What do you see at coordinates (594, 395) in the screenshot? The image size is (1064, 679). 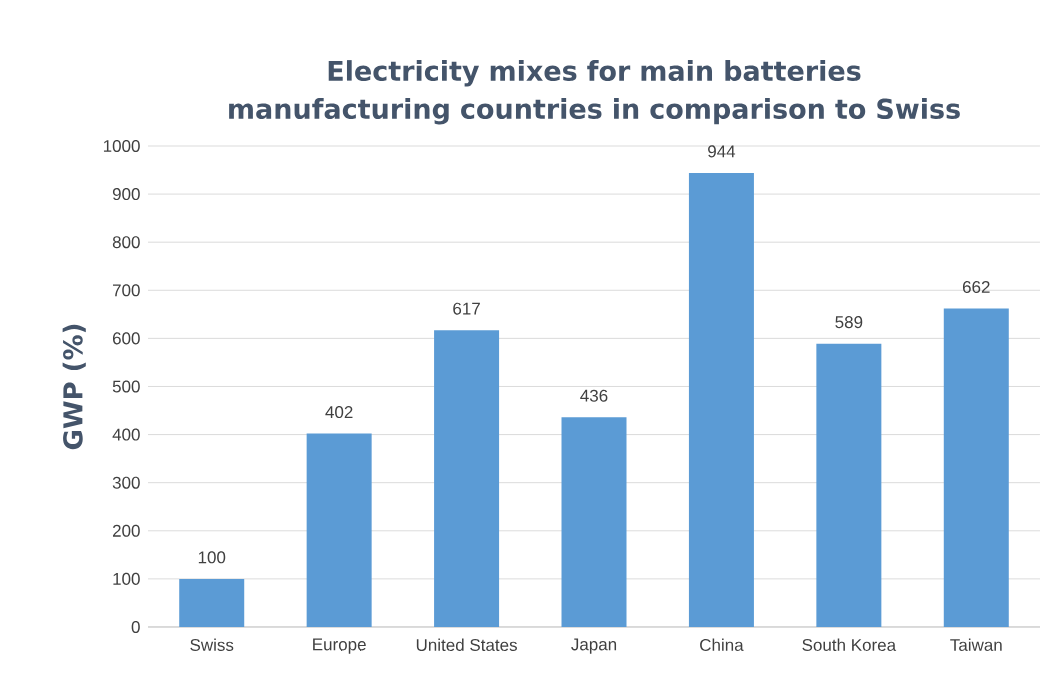 I see `data-label: 436` at bounding box center [594, 395].